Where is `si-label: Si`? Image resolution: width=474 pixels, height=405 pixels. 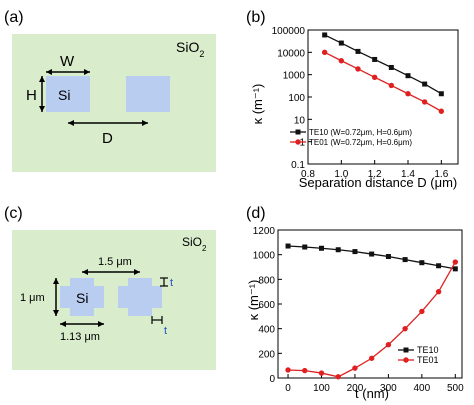 si-label: Si is located at coordinates (64, 95).